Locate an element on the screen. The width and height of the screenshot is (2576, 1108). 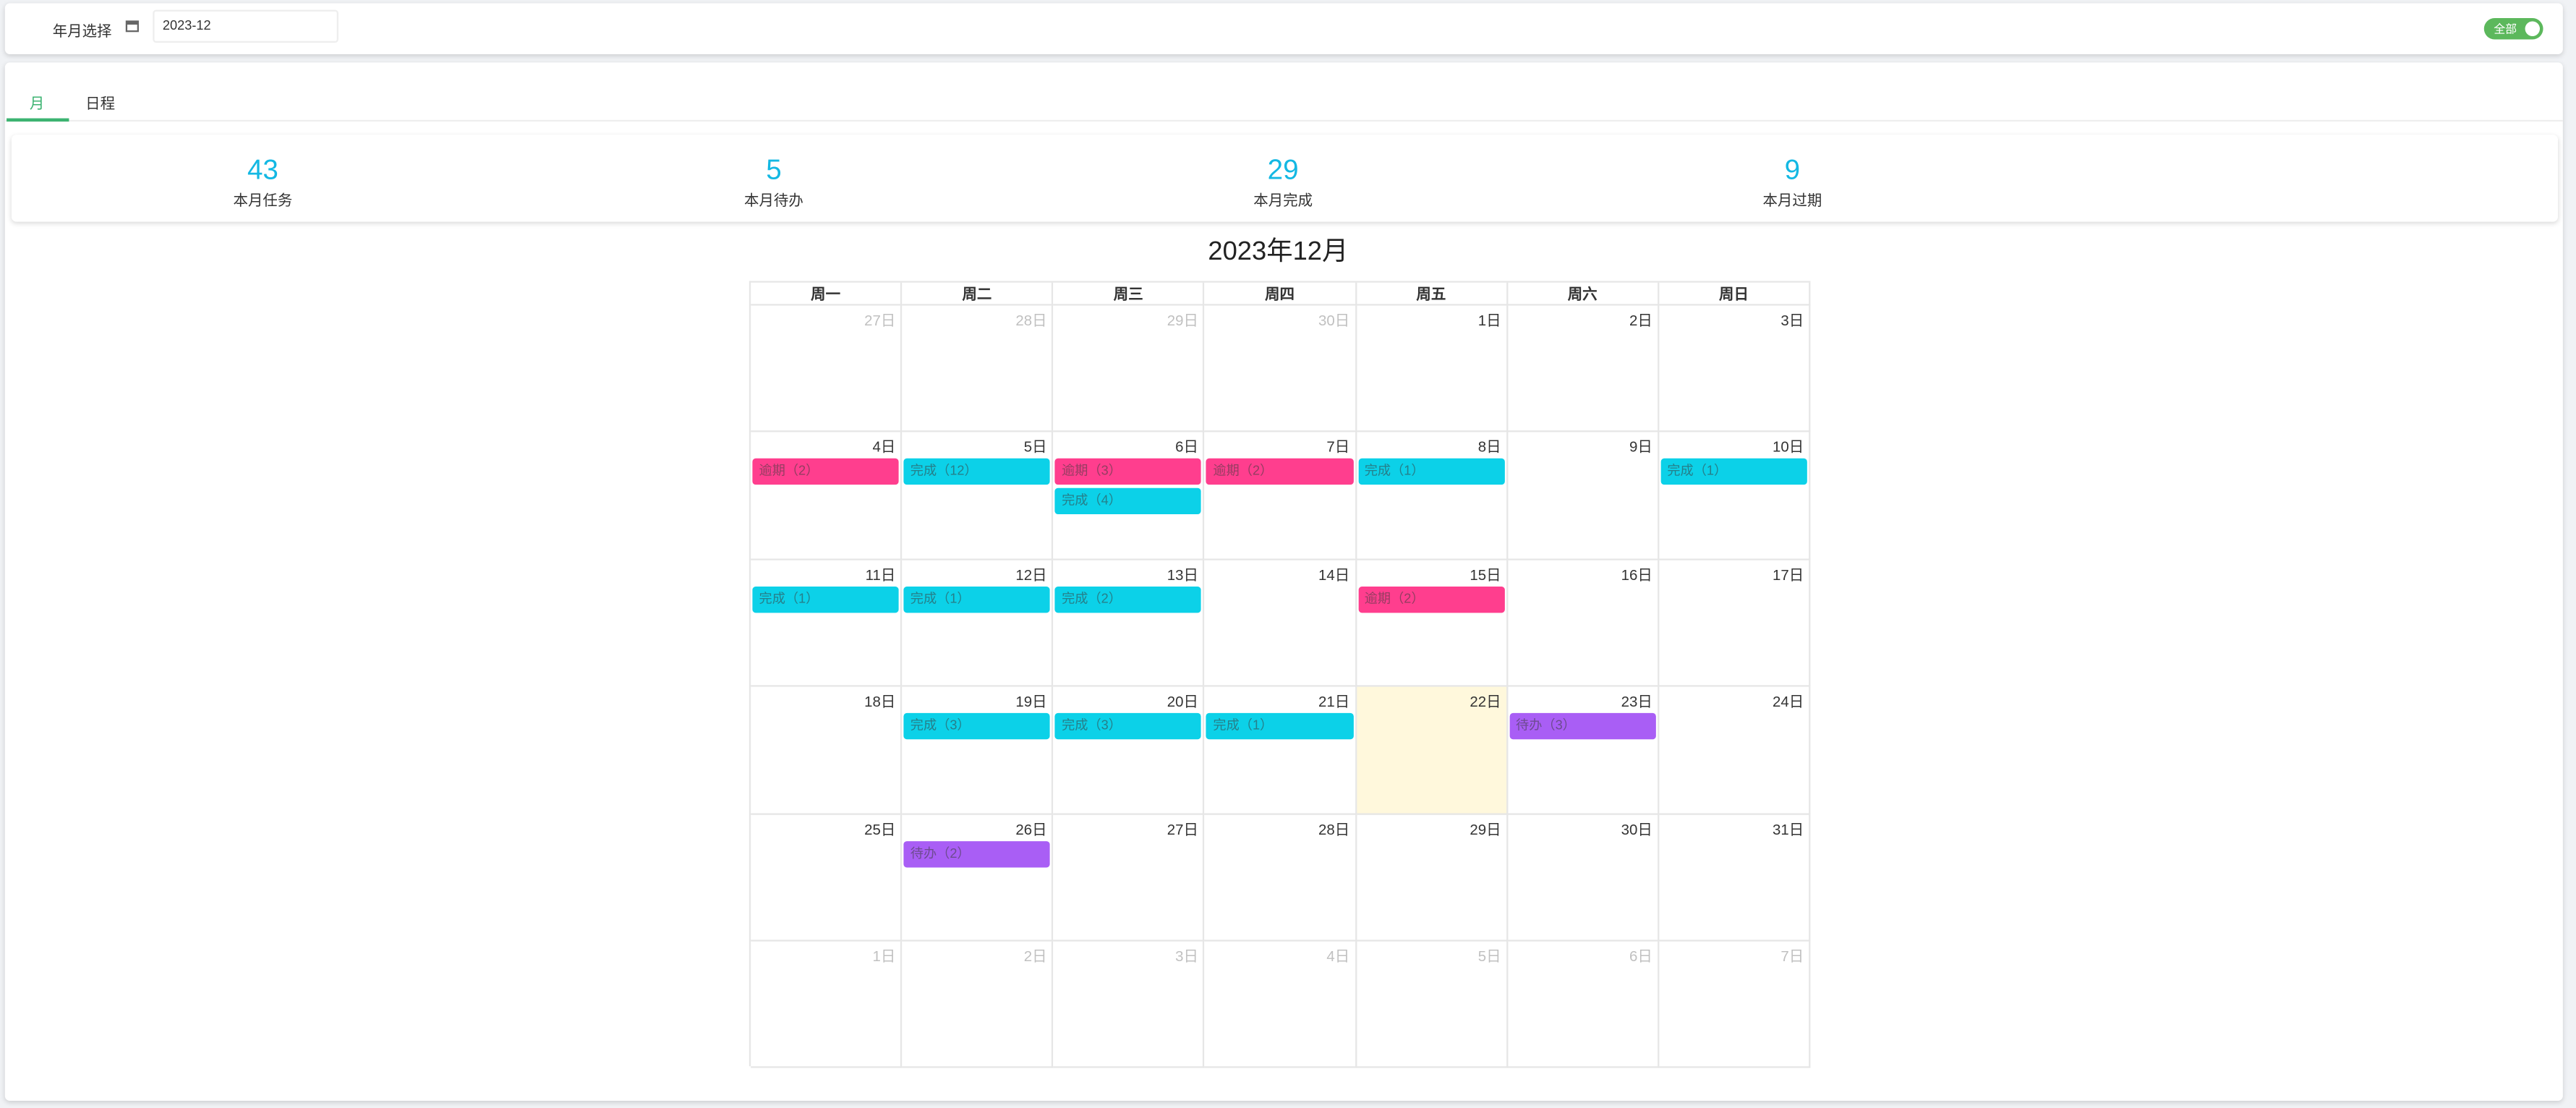
tab: 日程 is located at coordinates (100, 103).